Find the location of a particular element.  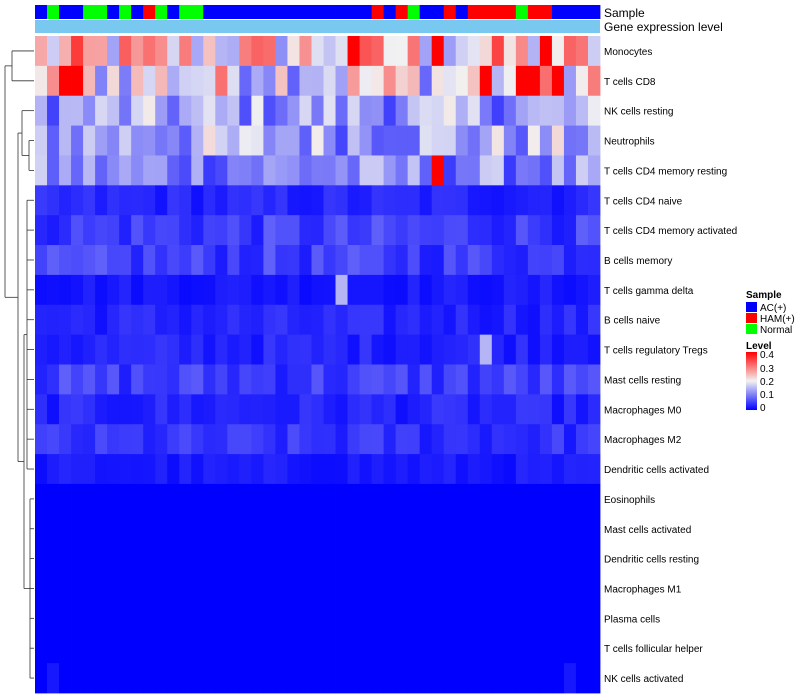

legend-label-ham: HAM(+) is located at coordinates (777, 319).